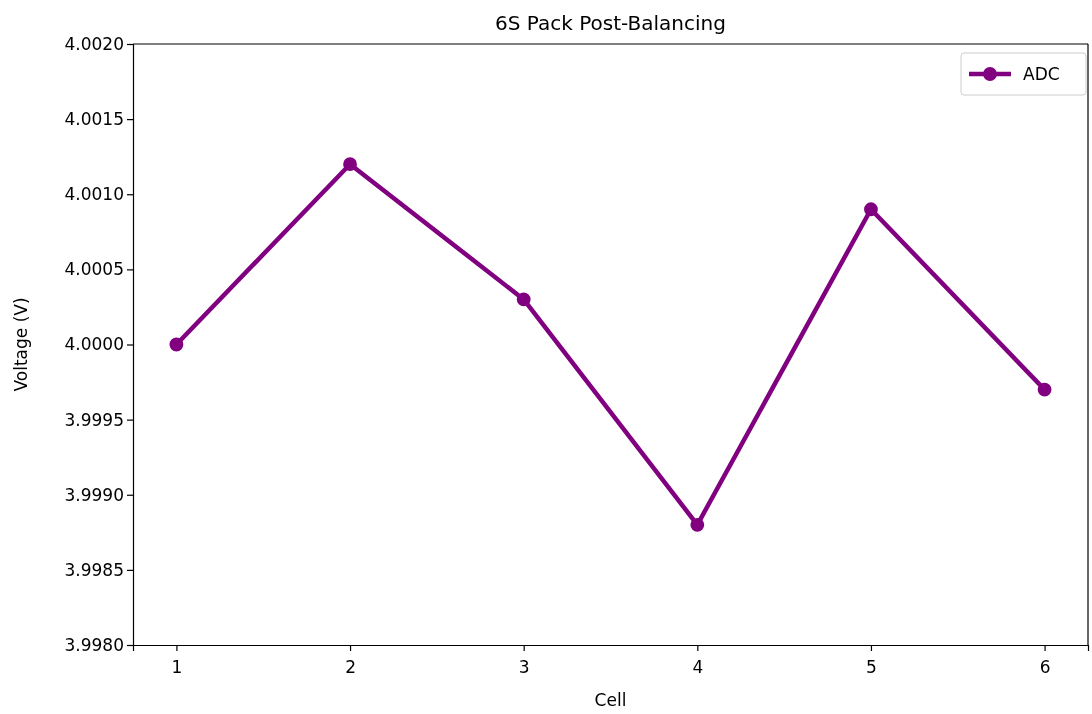 The height and width of the screenshot is (714, 1092). I want to click on x-tick-label: 3, so click(524, 666).